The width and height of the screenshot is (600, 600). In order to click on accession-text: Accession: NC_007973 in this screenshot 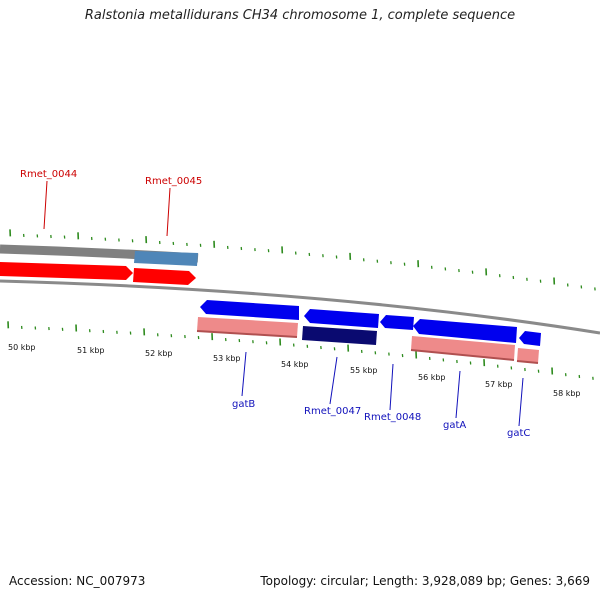, I will do `click(77, 581)`.